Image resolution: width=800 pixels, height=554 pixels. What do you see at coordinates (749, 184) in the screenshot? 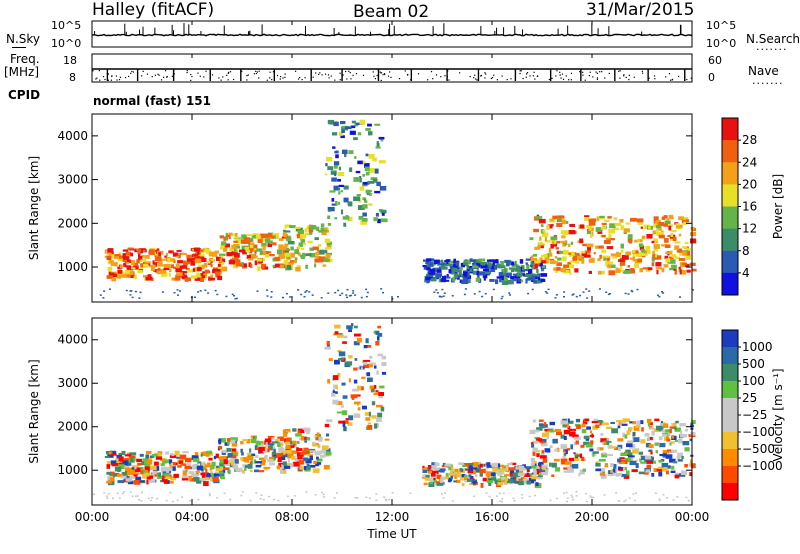
I see `power-colorbar-tick-label: 20` at bounding box center [749, 184].